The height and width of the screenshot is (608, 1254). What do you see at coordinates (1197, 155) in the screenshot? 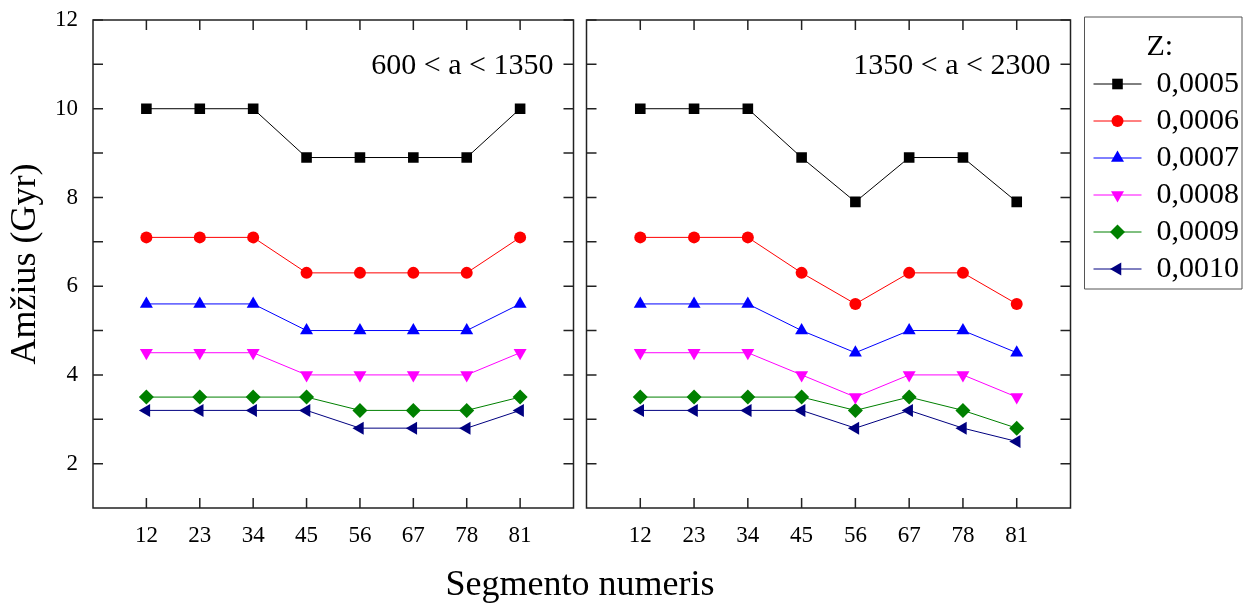
I see `legend-label: 0,0007` at bounding box center [1197, 155].